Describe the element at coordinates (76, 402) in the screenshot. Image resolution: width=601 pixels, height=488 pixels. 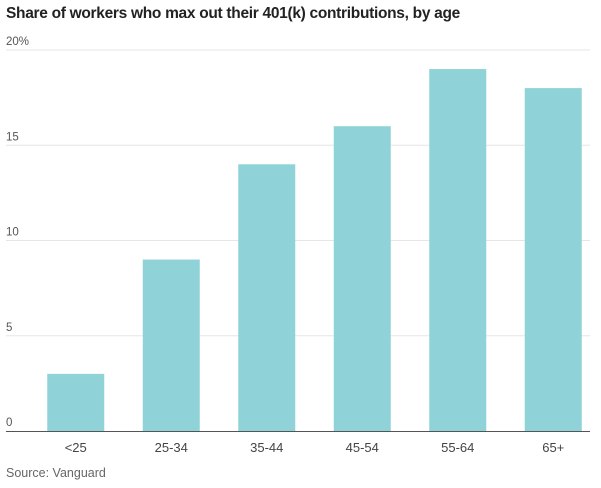
I see `bar-<25` at that location.